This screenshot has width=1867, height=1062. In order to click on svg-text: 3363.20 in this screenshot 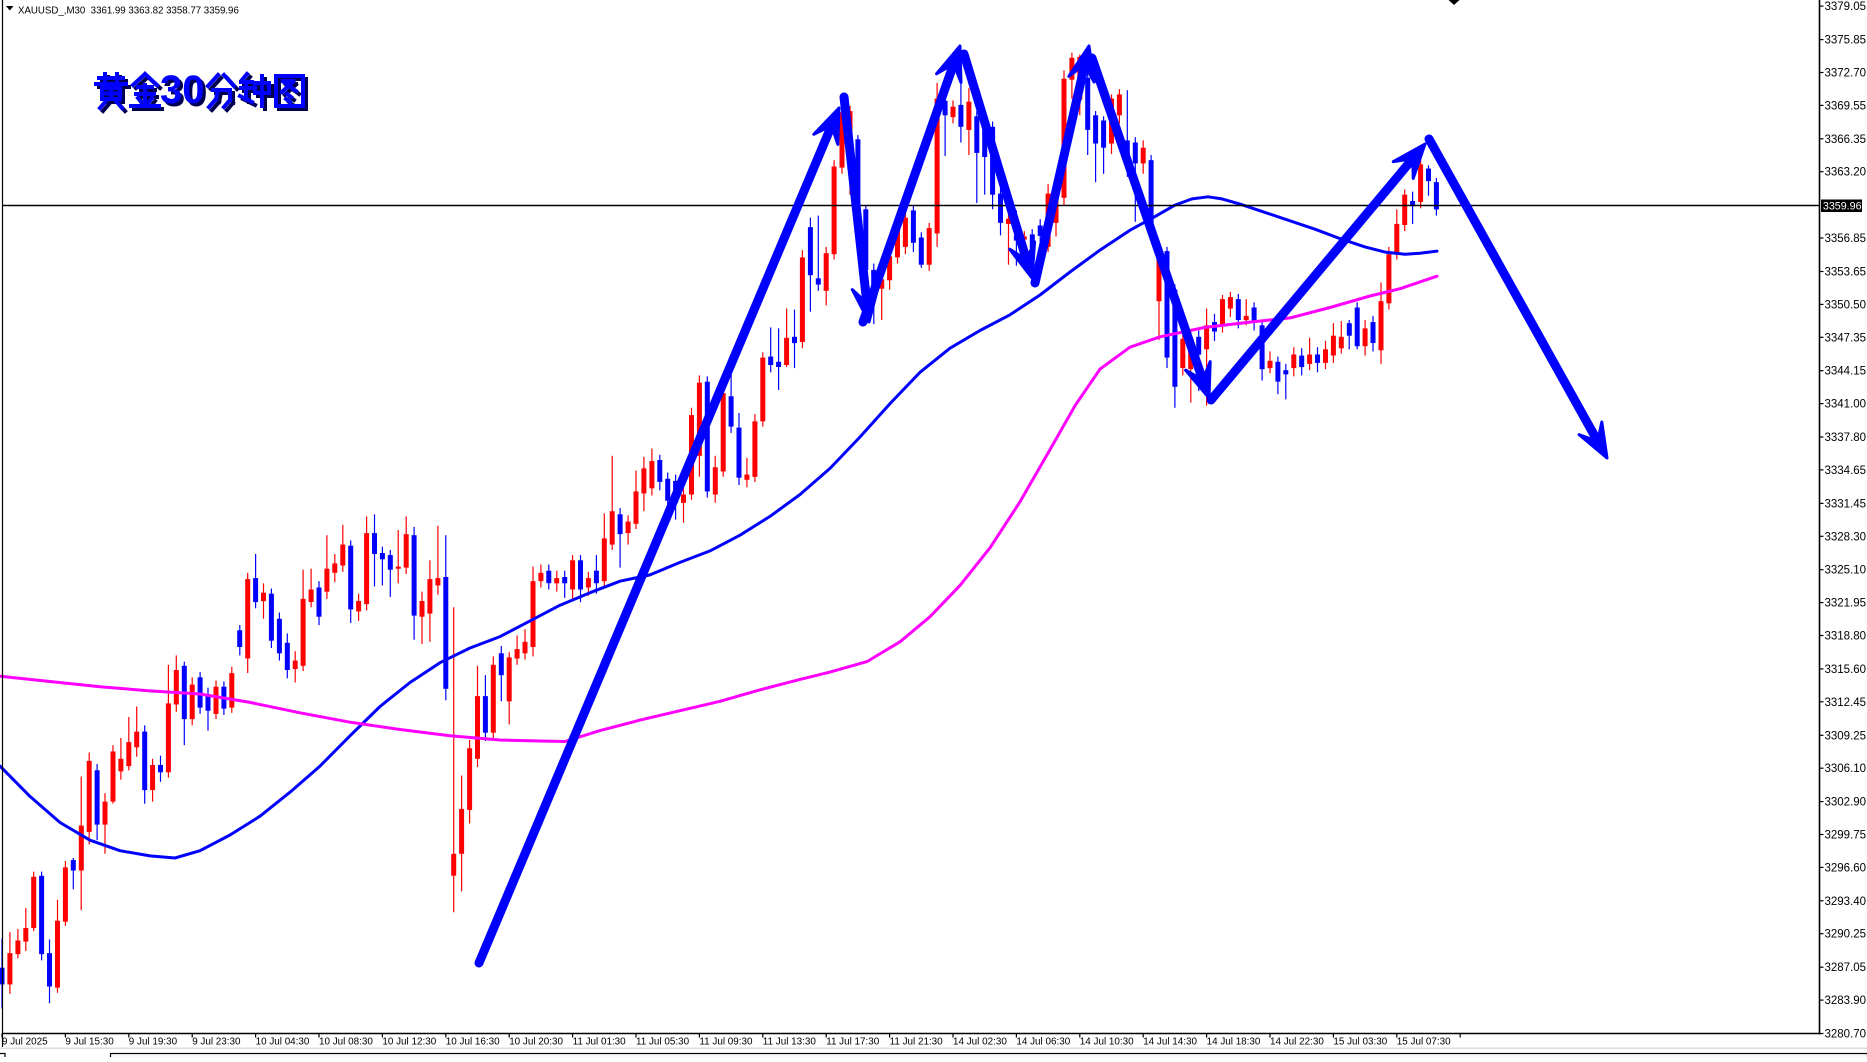, I will do `click(1846, 173)`.